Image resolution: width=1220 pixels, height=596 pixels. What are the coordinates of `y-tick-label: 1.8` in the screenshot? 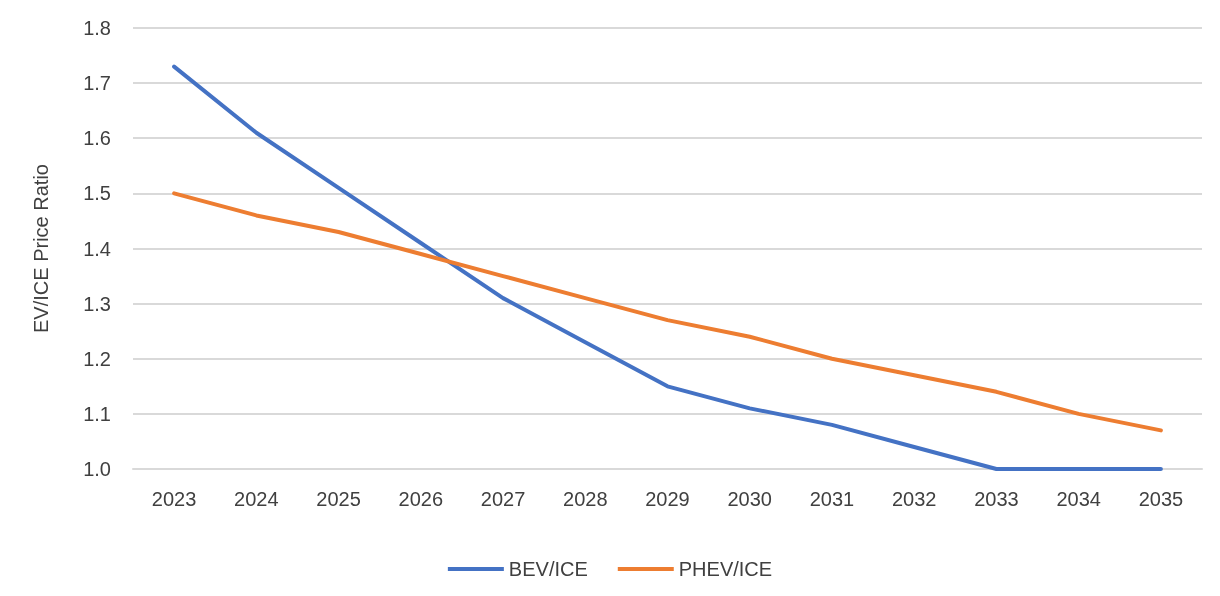 It's located at (97, 28).